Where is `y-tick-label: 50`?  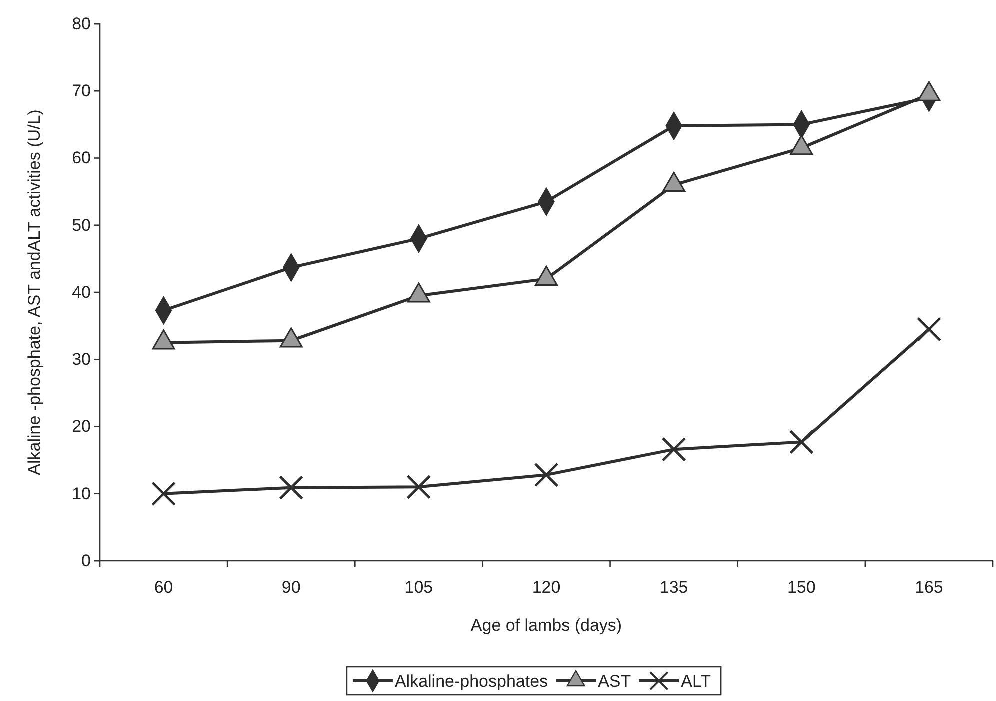 y-tick-label: 50 is located at coordinates (81, 225).